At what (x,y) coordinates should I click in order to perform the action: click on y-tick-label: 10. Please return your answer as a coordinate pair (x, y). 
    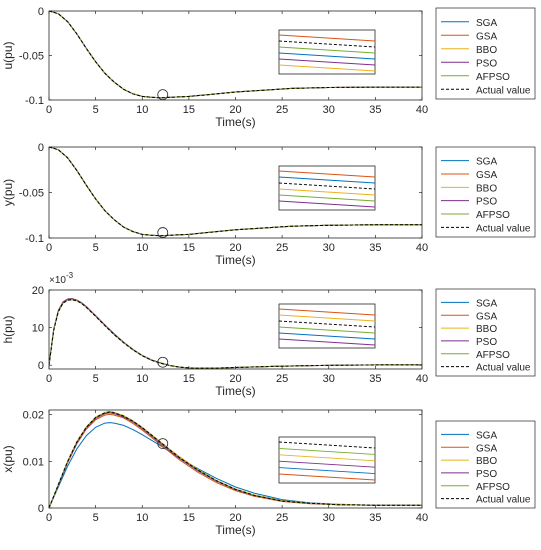
    Looking at the image, I should click on (38, 329).